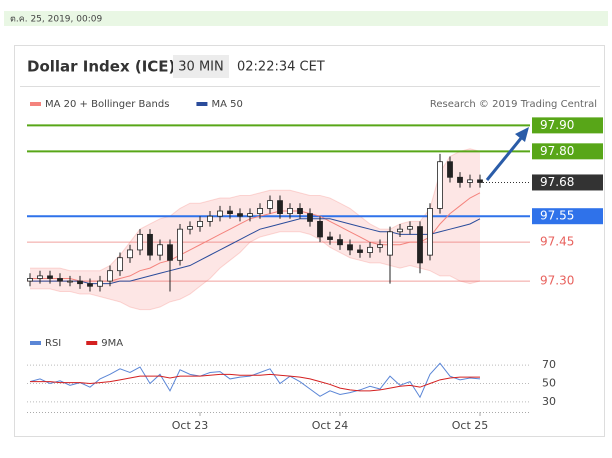 The image size is (612, 458). What do you see at coordinates (190, 425) in the screenshot?
I see `x-tick-label: Oct 23` at bounding box center [190, 425].